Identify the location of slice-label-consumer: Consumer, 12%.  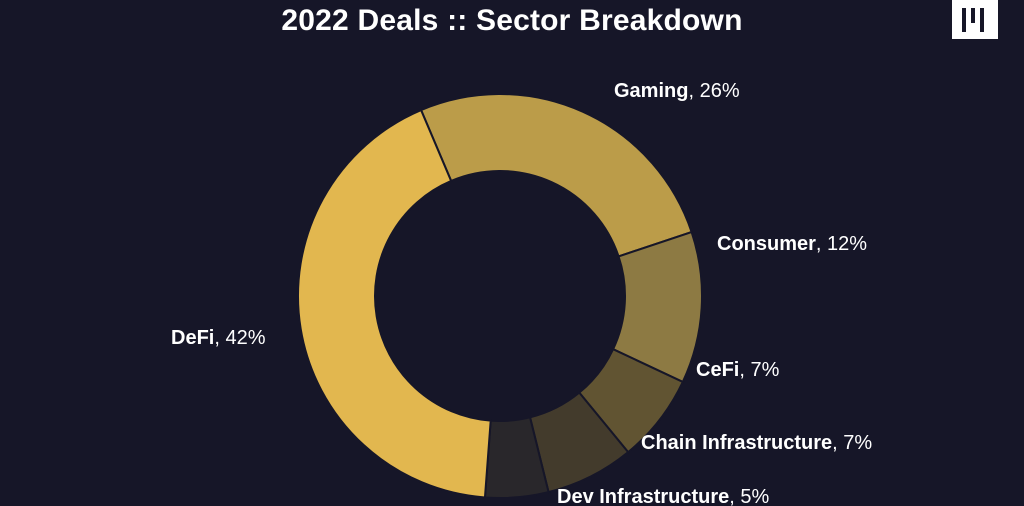
(792, 244).